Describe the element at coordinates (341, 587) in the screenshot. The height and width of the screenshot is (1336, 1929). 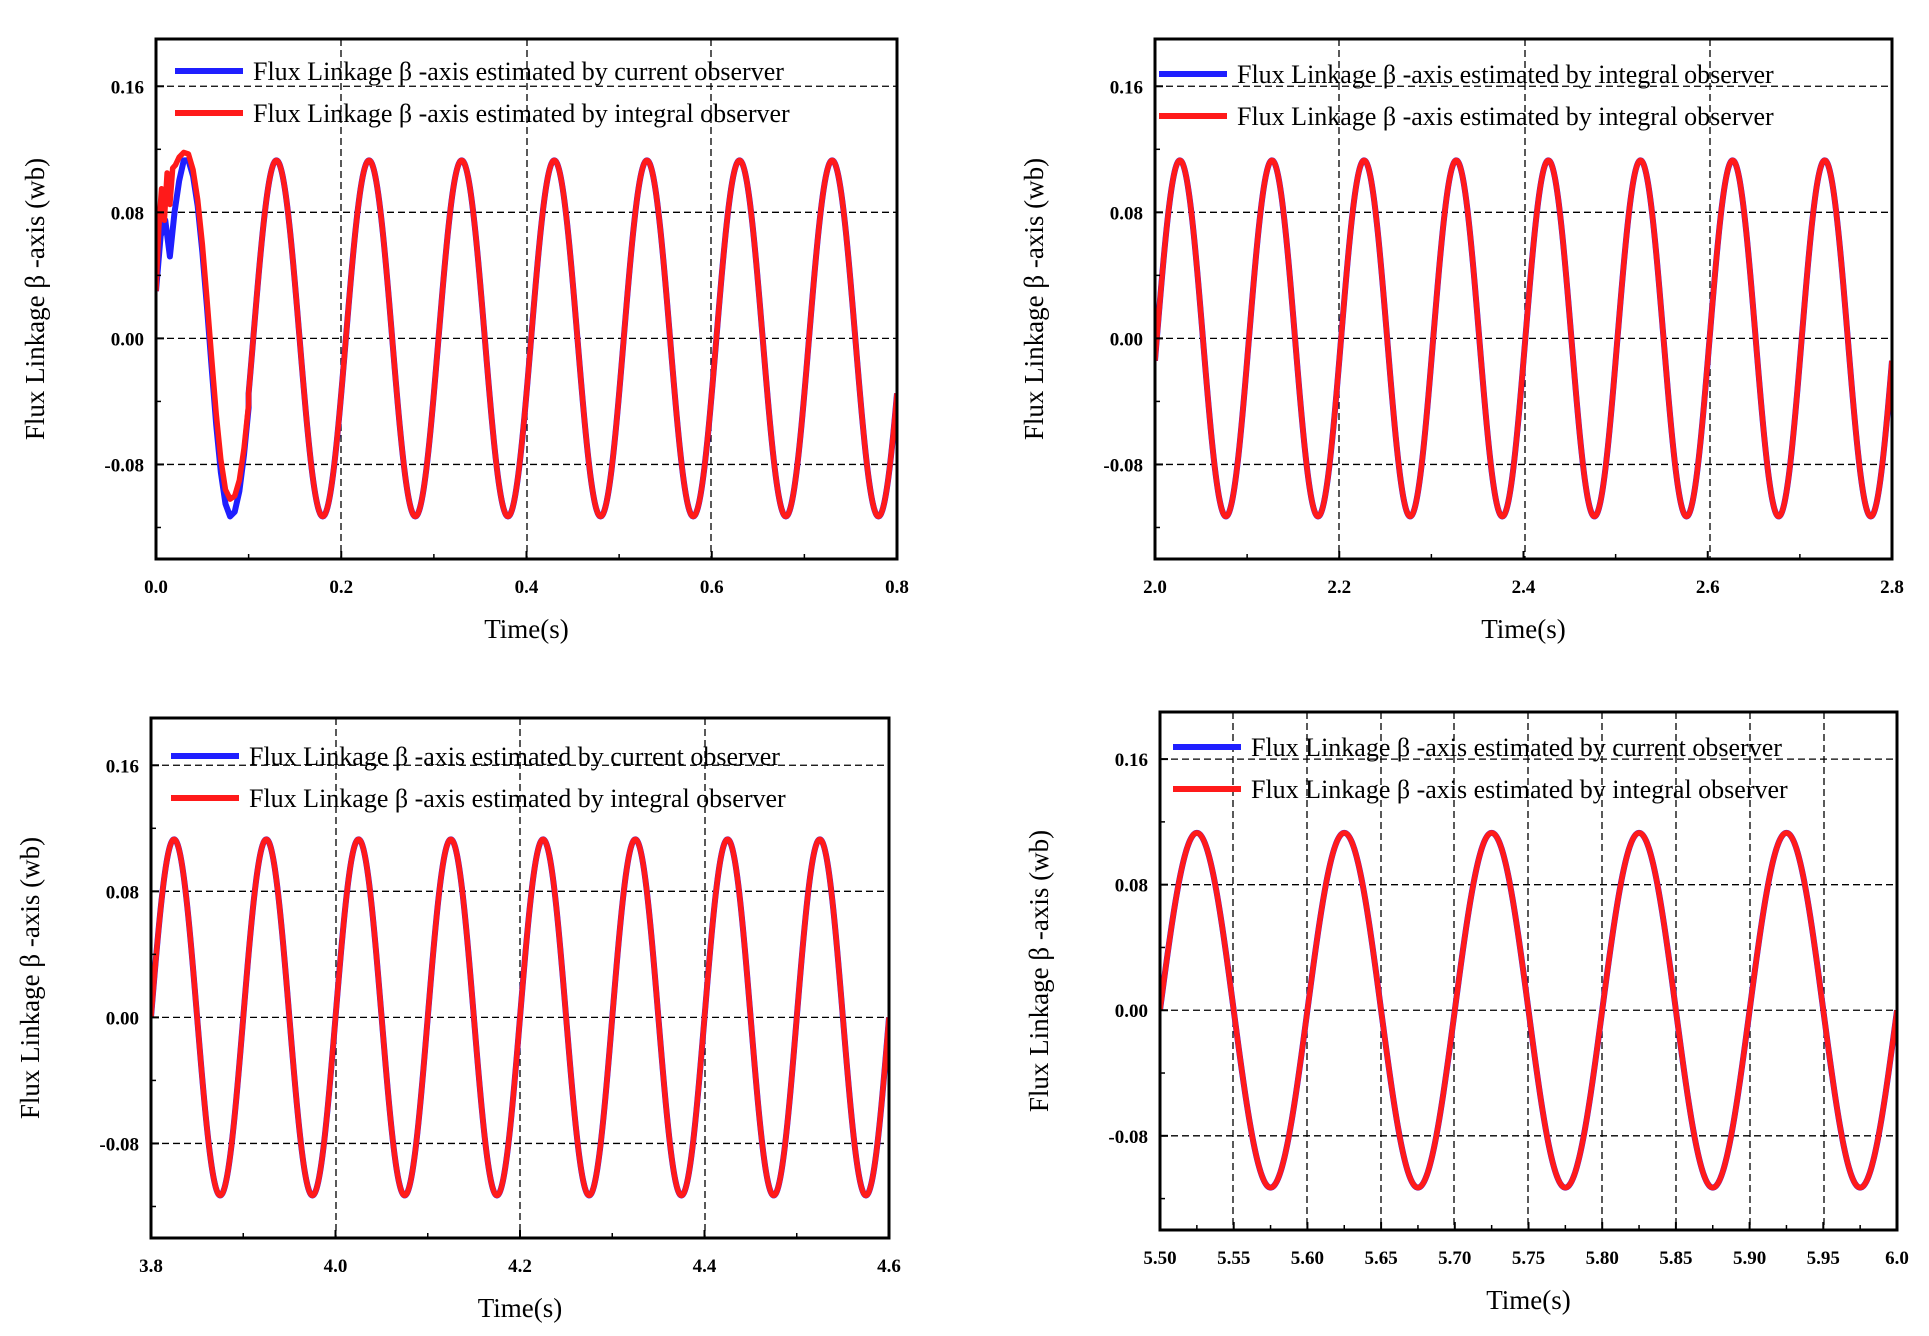
I see `x-tick-label: 0.2` at that location.